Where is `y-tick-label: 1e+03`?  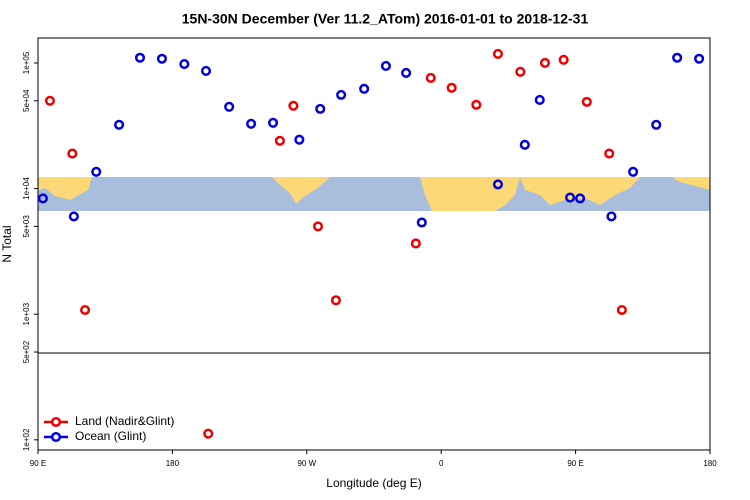 y-tick-label: 1e+03 is located at coordinates (26, 313).